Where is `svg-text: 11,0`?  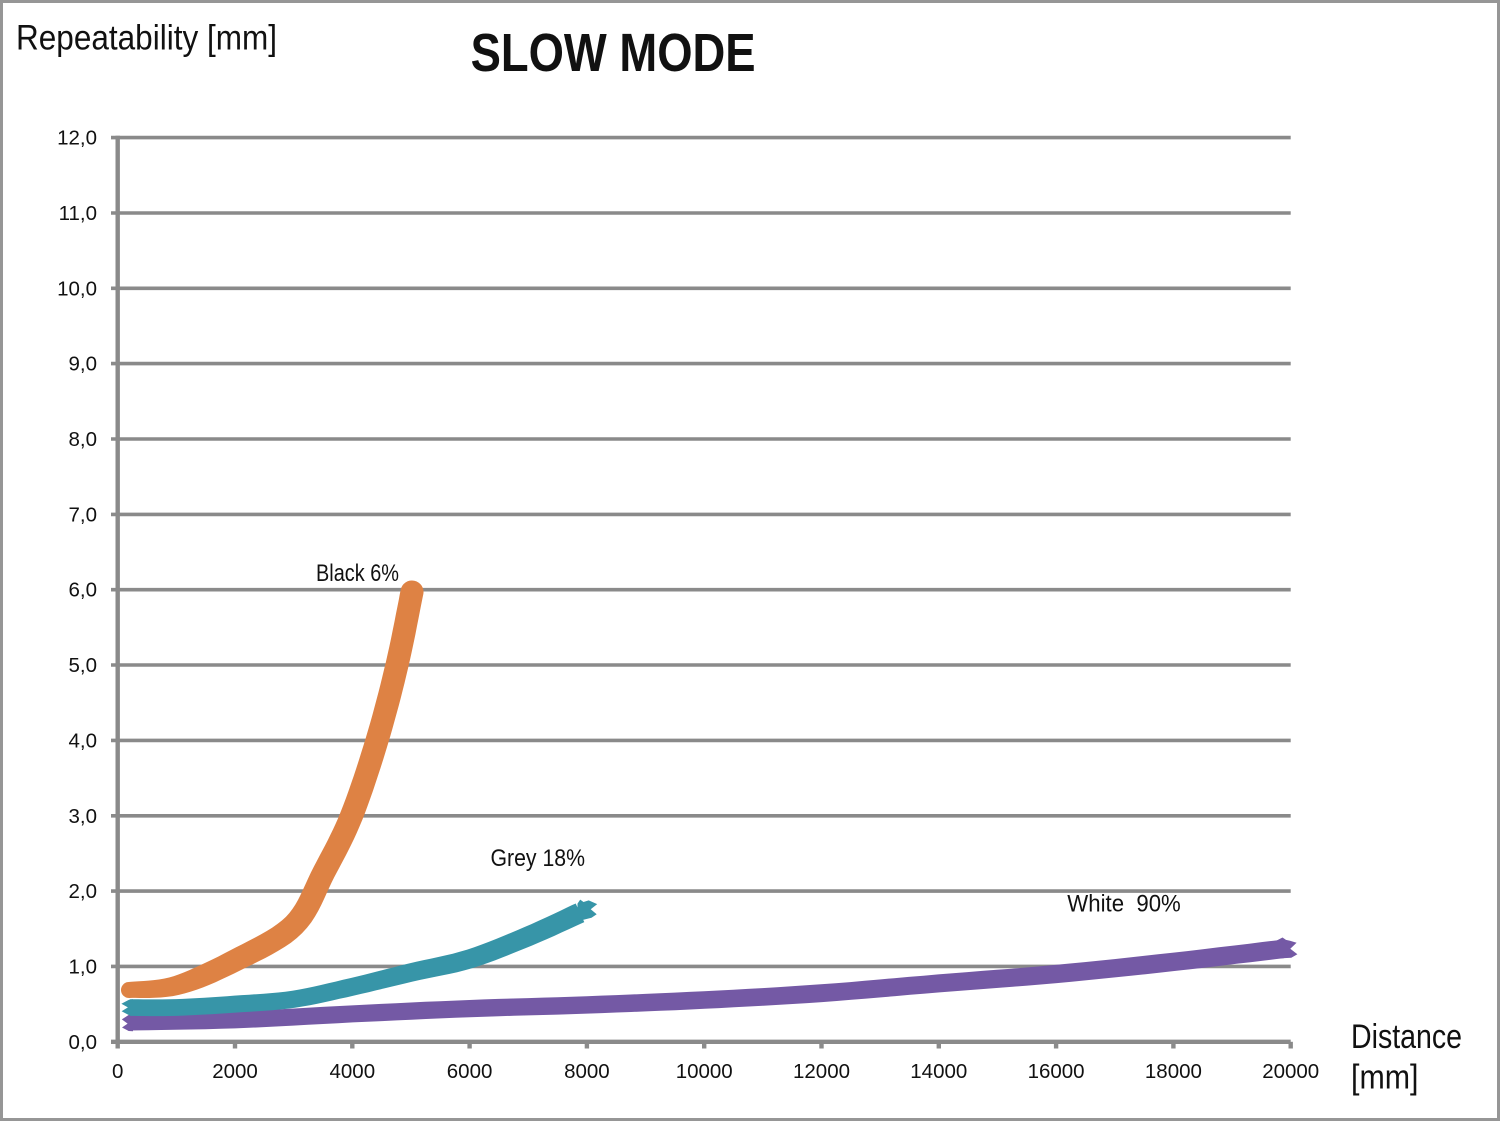 svg-text: 11,0 is located at coordinates (78, 213).